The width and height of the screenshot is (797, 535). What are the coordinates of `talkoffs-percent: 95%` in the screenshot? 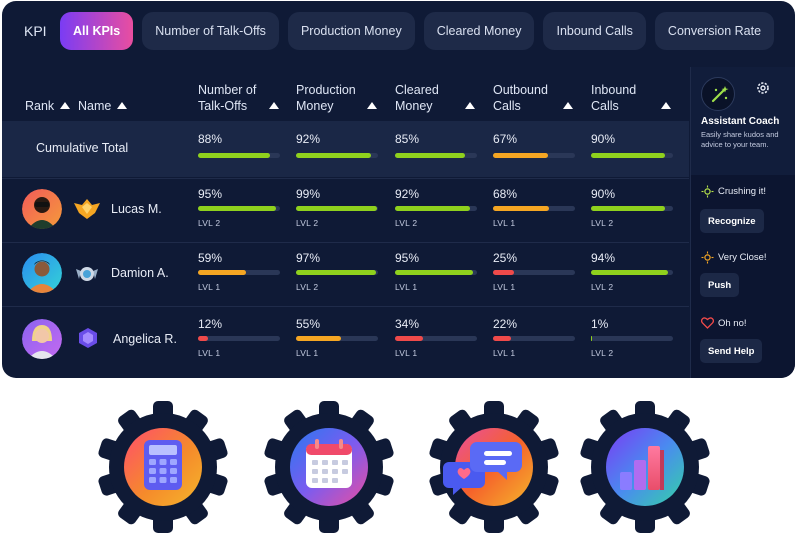 It's located at (210, 194).